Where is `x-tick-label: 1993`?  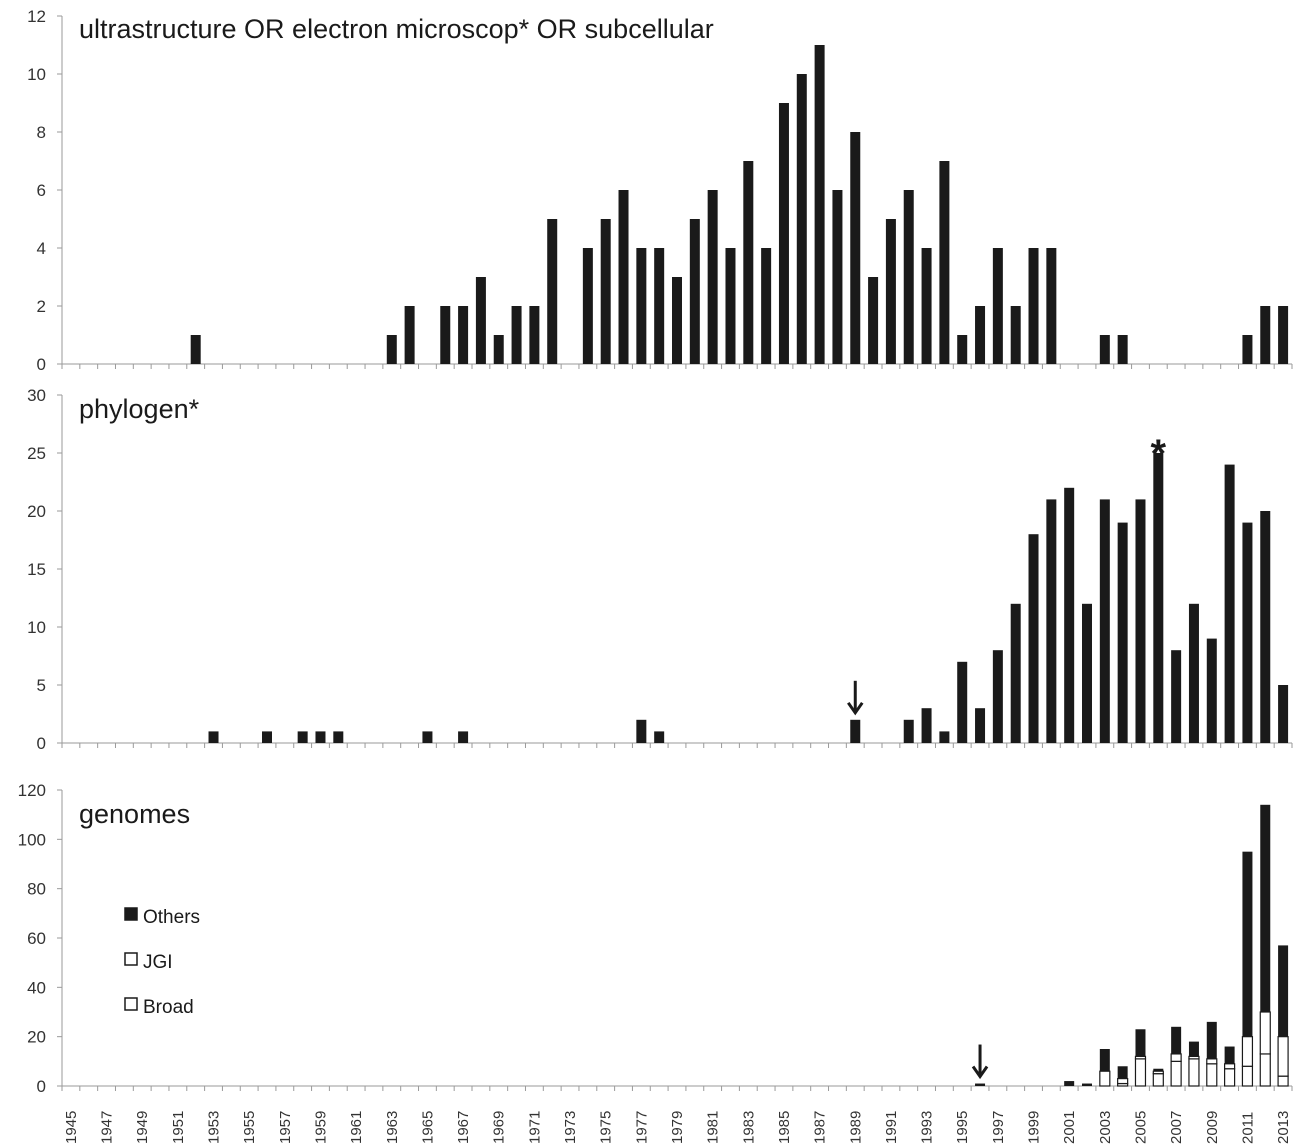
x-tick-label: 1993 is located at coordinates (927, 1127).